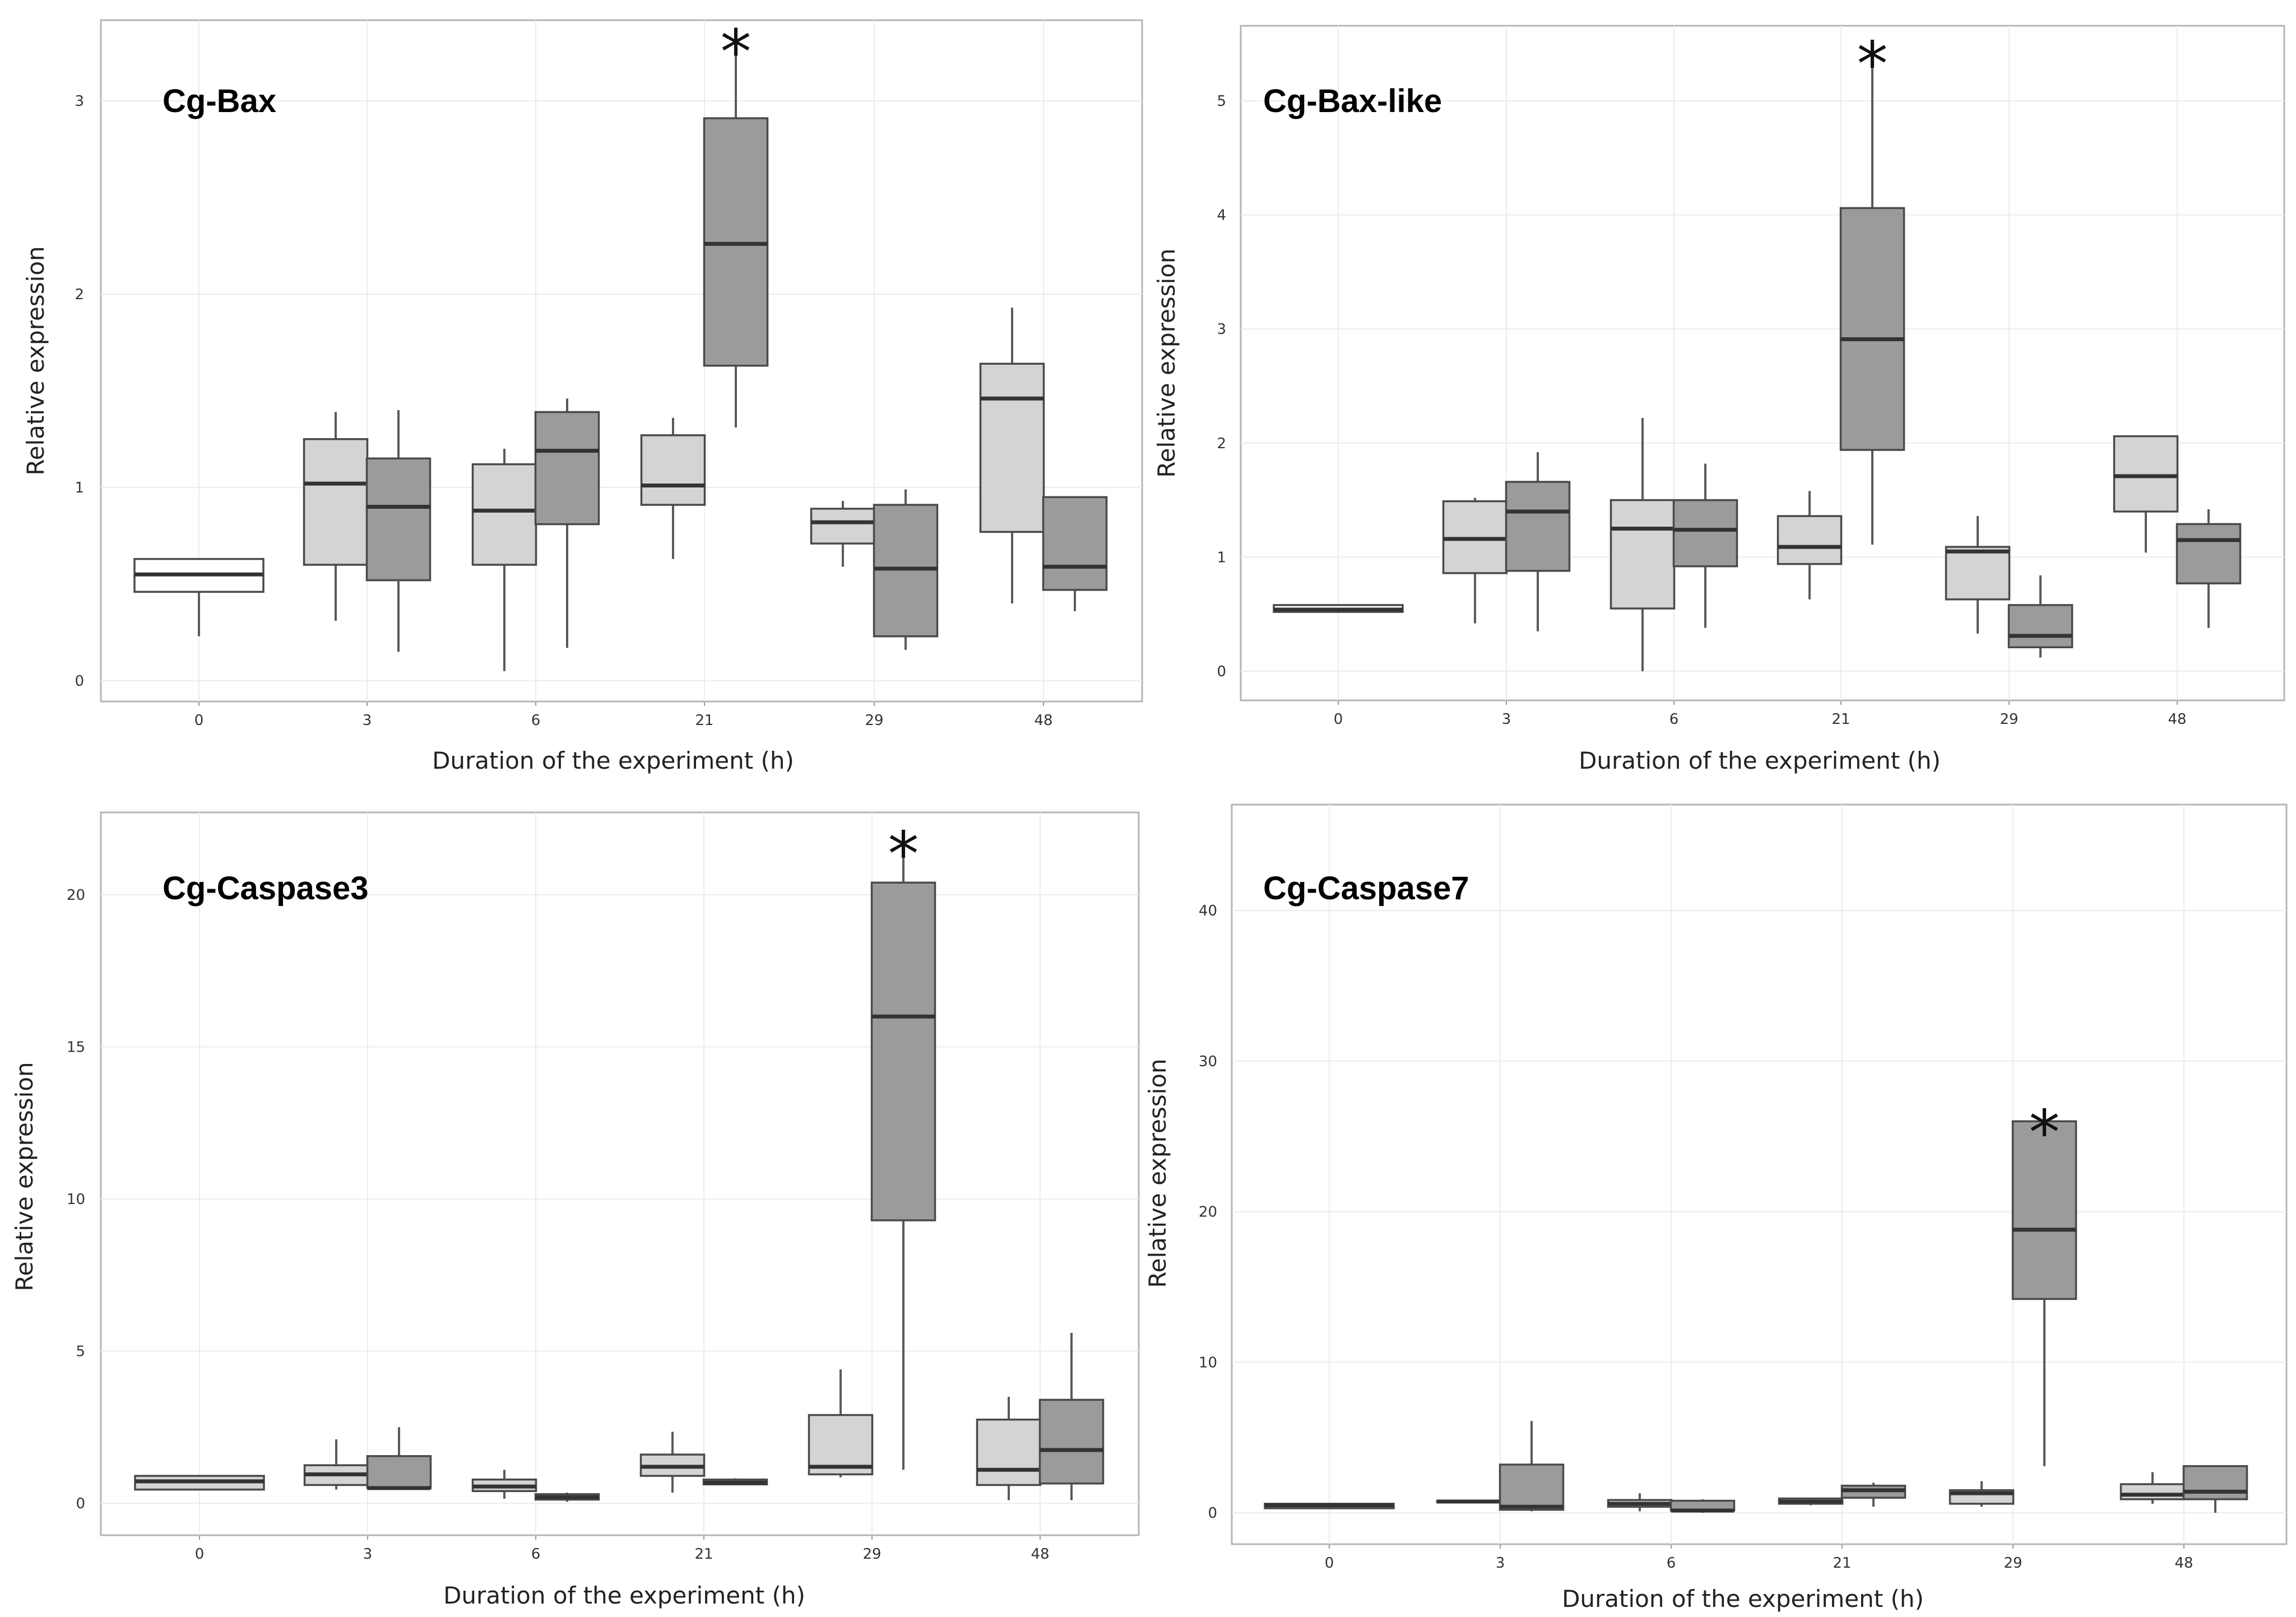 The width and height of the screenshot is (2296, 1617). Describe the element at coordinates (1366, 888) in the screenshot. I see `panel-title: Cg-Caspase7` at that location.